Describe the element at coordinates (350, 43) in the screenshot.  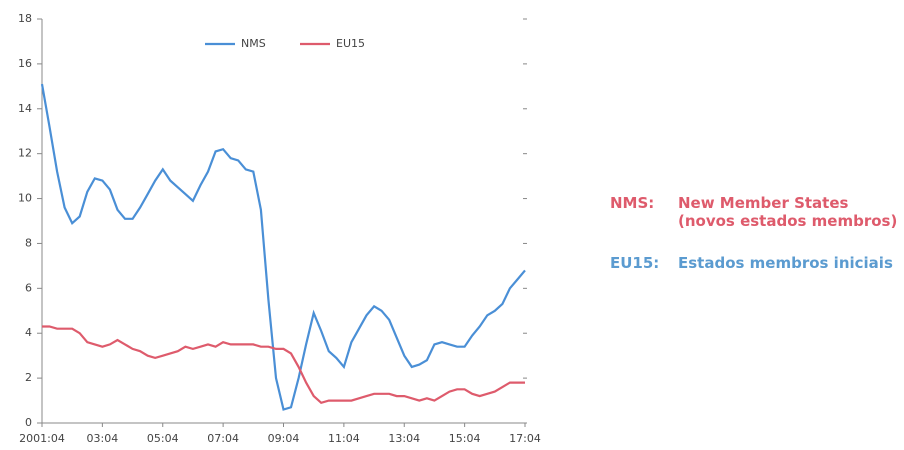
I see `legend-label: EU15` at that location.